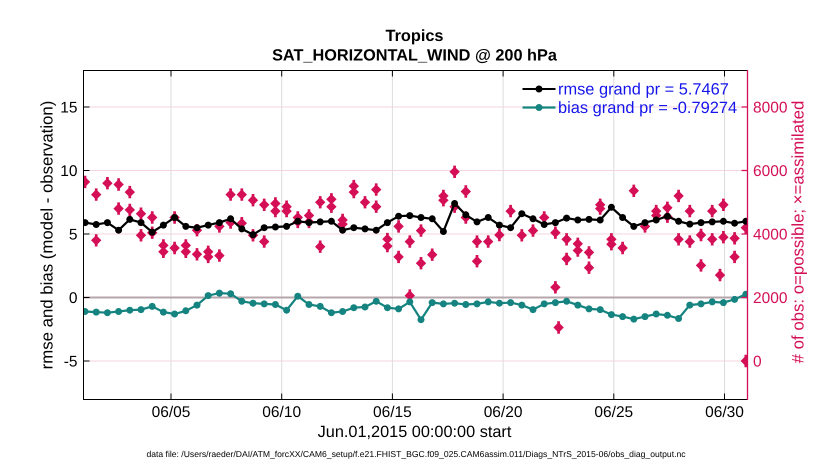 The width and height of the screenshot is (830, 470). I want to click on svg-text: 06/25, so click(613, 412).